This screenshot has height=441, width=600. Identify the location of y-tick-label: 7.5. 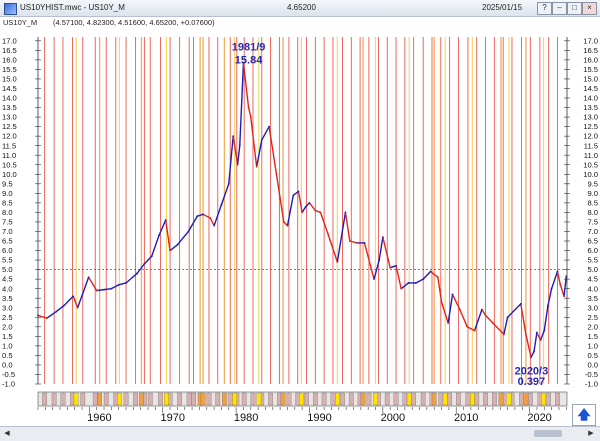
(7, 222).